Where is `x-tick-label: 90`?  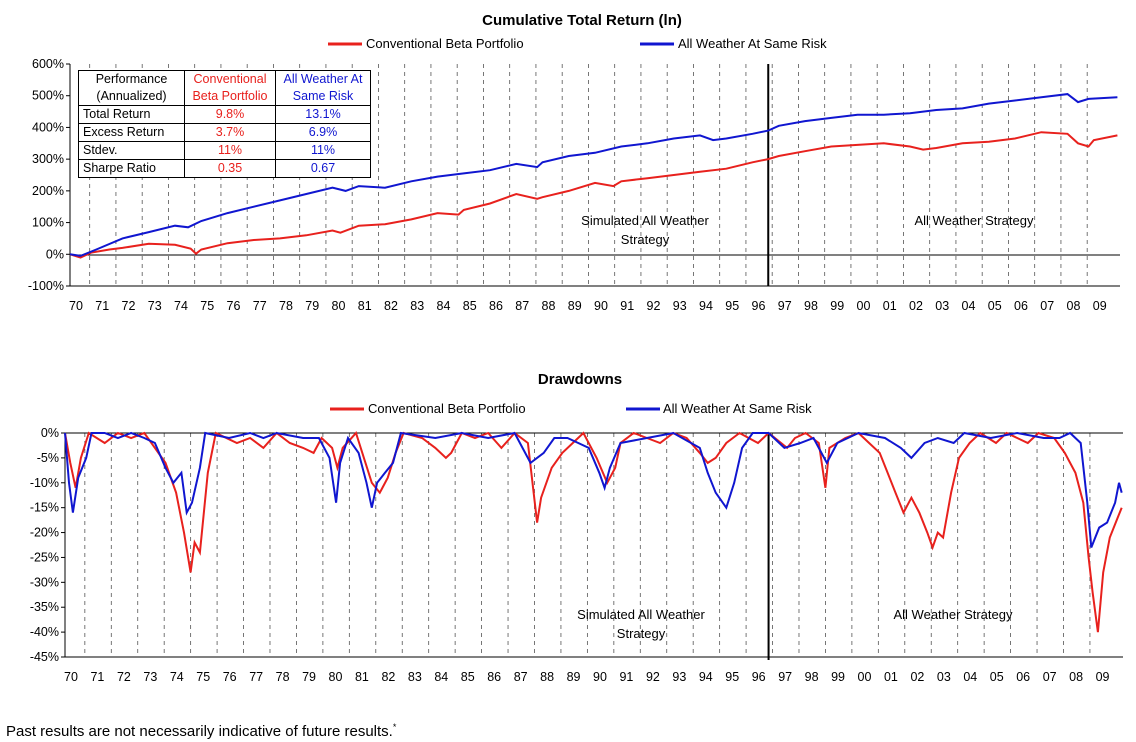 x-tick-label: 90 is located at coordinates (601, 306).